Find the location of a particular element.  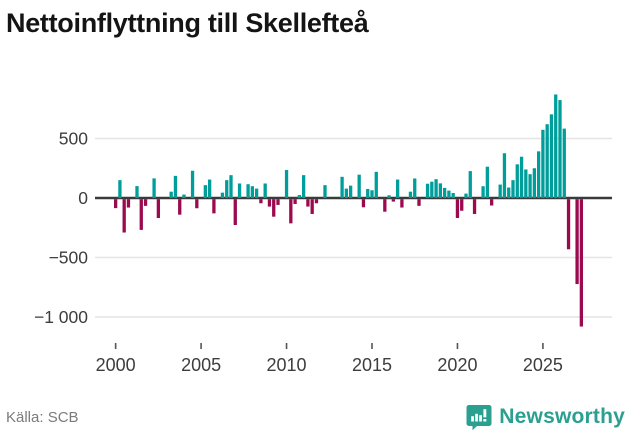

x-axis-tick-label: 2015 is located at coordinates (372, 365).